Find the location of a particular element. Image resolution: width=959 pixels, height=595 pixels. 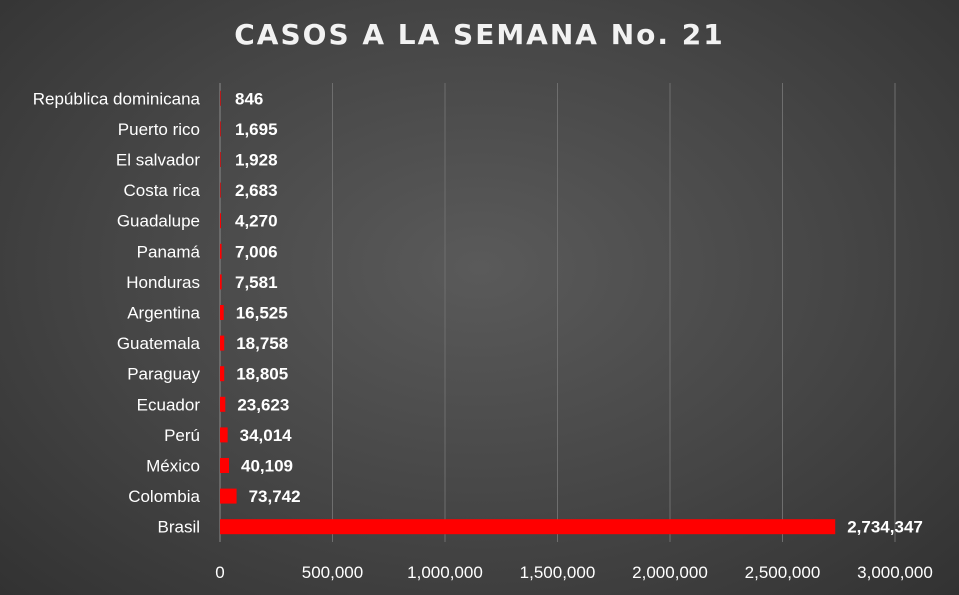

category-label: Ecuador is located at coordinates (169, 404).